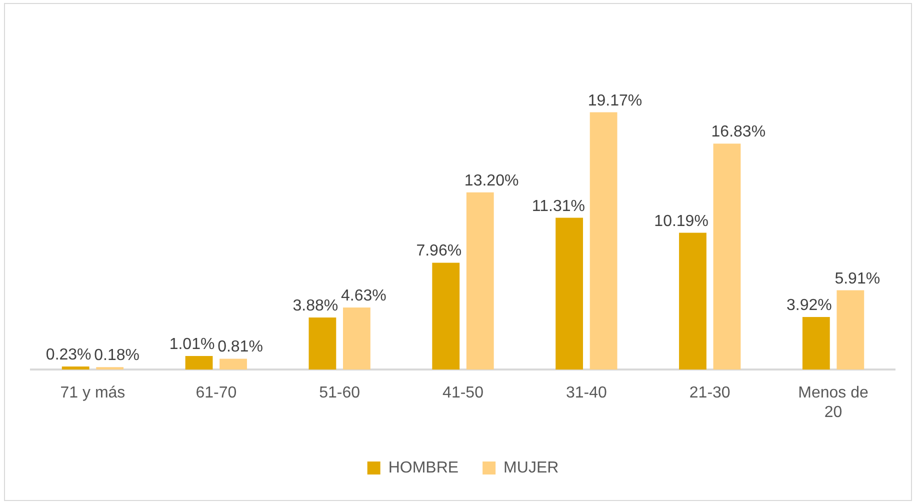 The width and height of the screenshot is (915, 504). I want to click on data-label: 11.31%, so click(559, 206).